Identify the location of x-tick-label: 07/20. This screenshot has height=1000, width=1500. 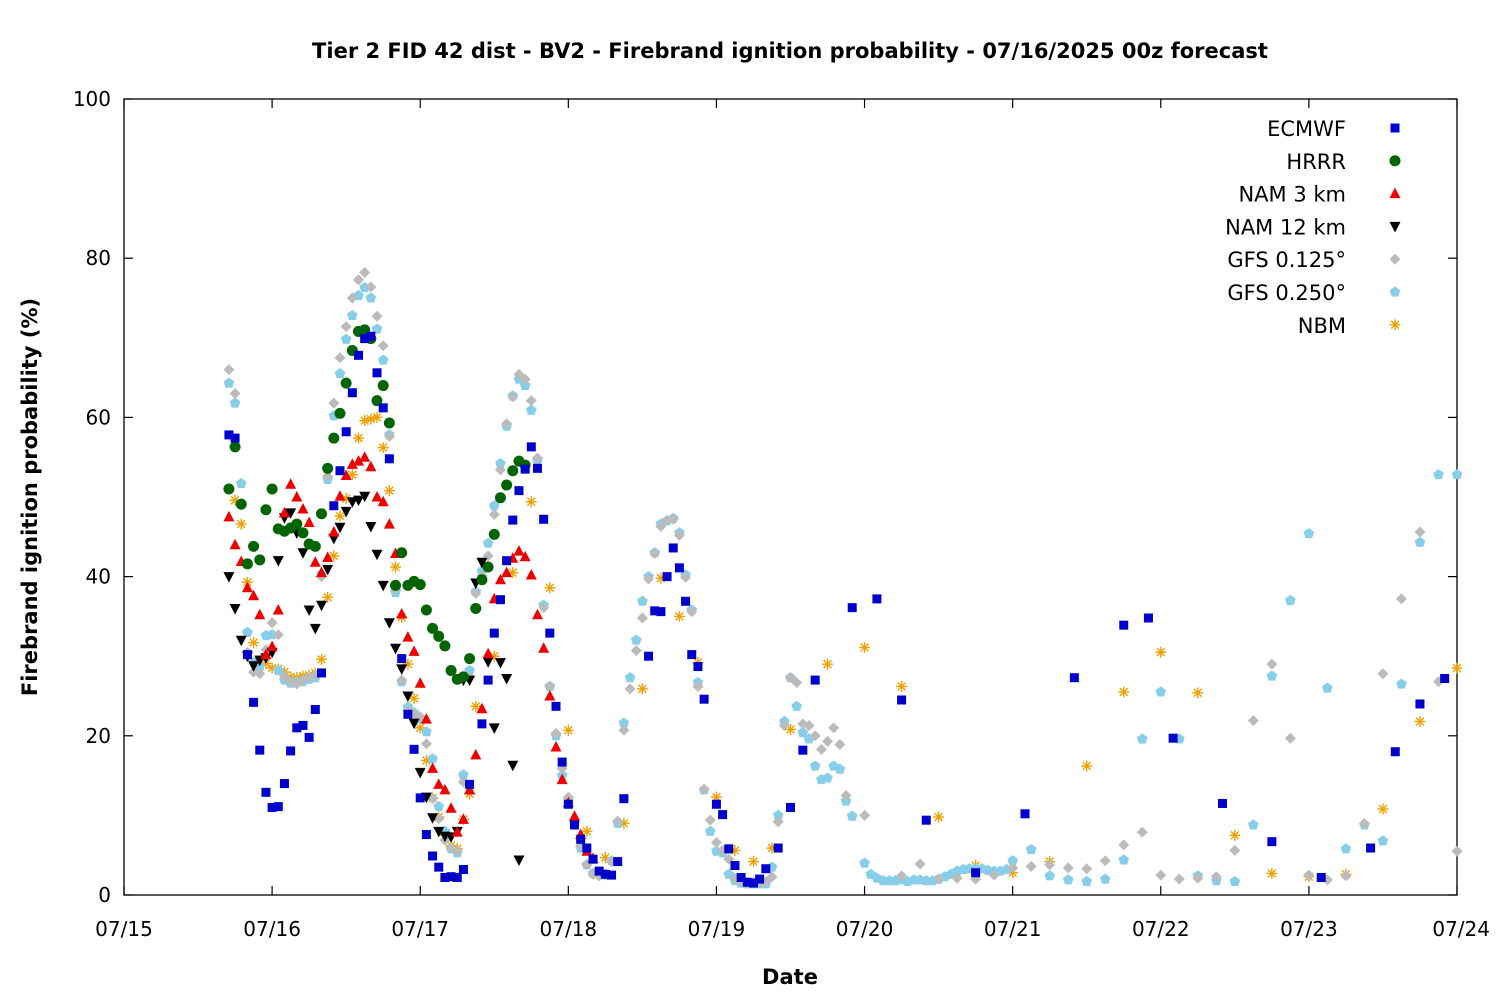
(865, 929).